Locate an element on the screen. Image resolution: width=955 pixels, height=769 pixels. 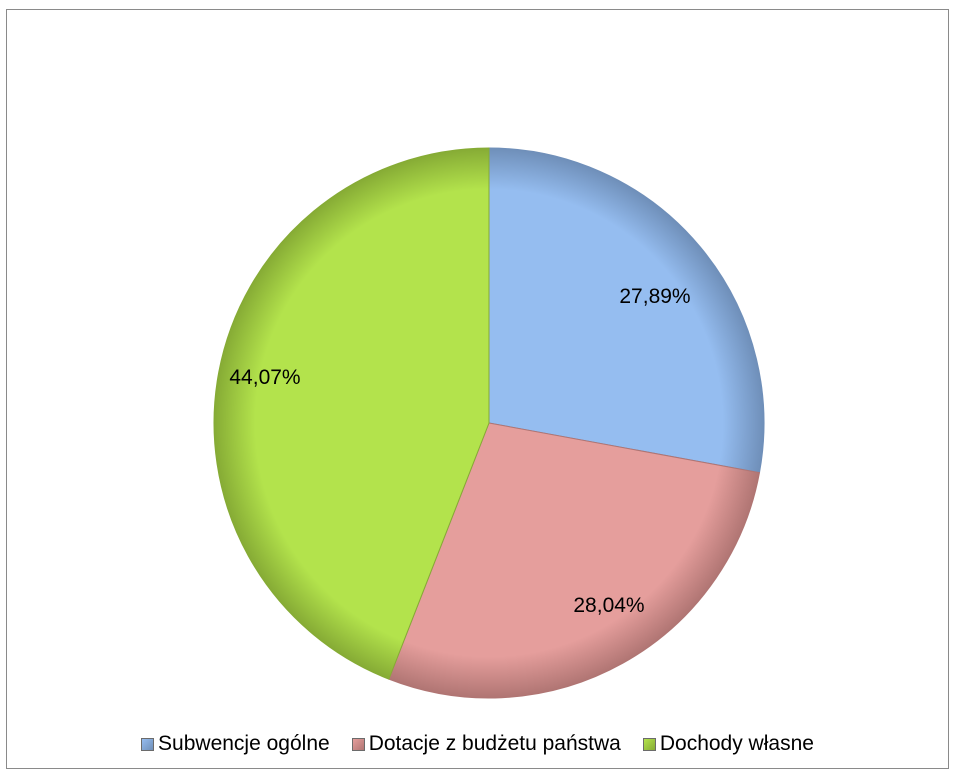
legend-item-subwencje: Subwencje ogólne is located at coordinates (235, 744).